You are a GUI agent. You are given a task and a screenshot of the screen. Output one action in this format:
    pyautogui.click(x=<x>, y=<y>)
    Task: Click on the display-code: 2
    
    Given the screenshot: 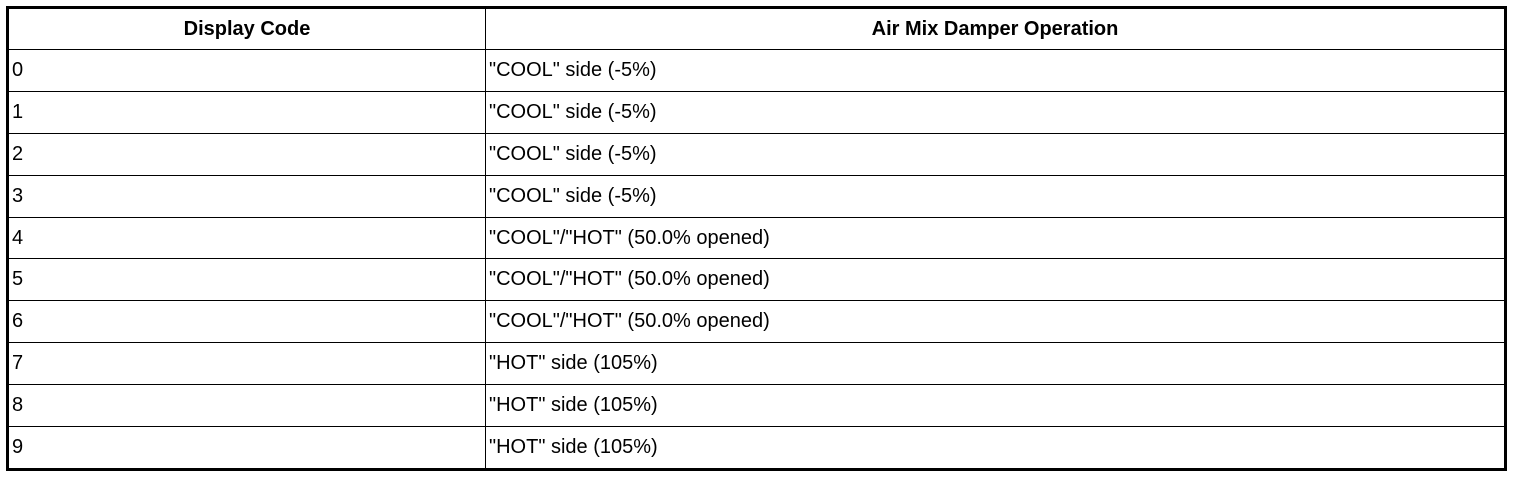 What is the action you would take?
    pyautogui.click(x=246, y=154)
    